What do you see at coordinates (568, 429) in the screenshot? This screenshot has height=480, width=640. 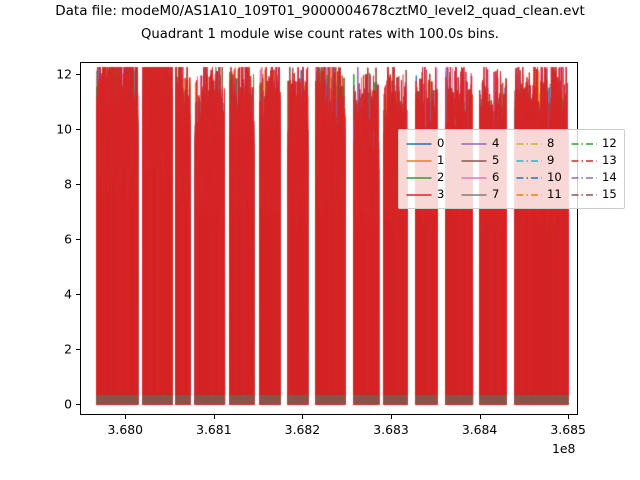 I see `x-tick-label: 3.685` at bounding box center [568, 429].